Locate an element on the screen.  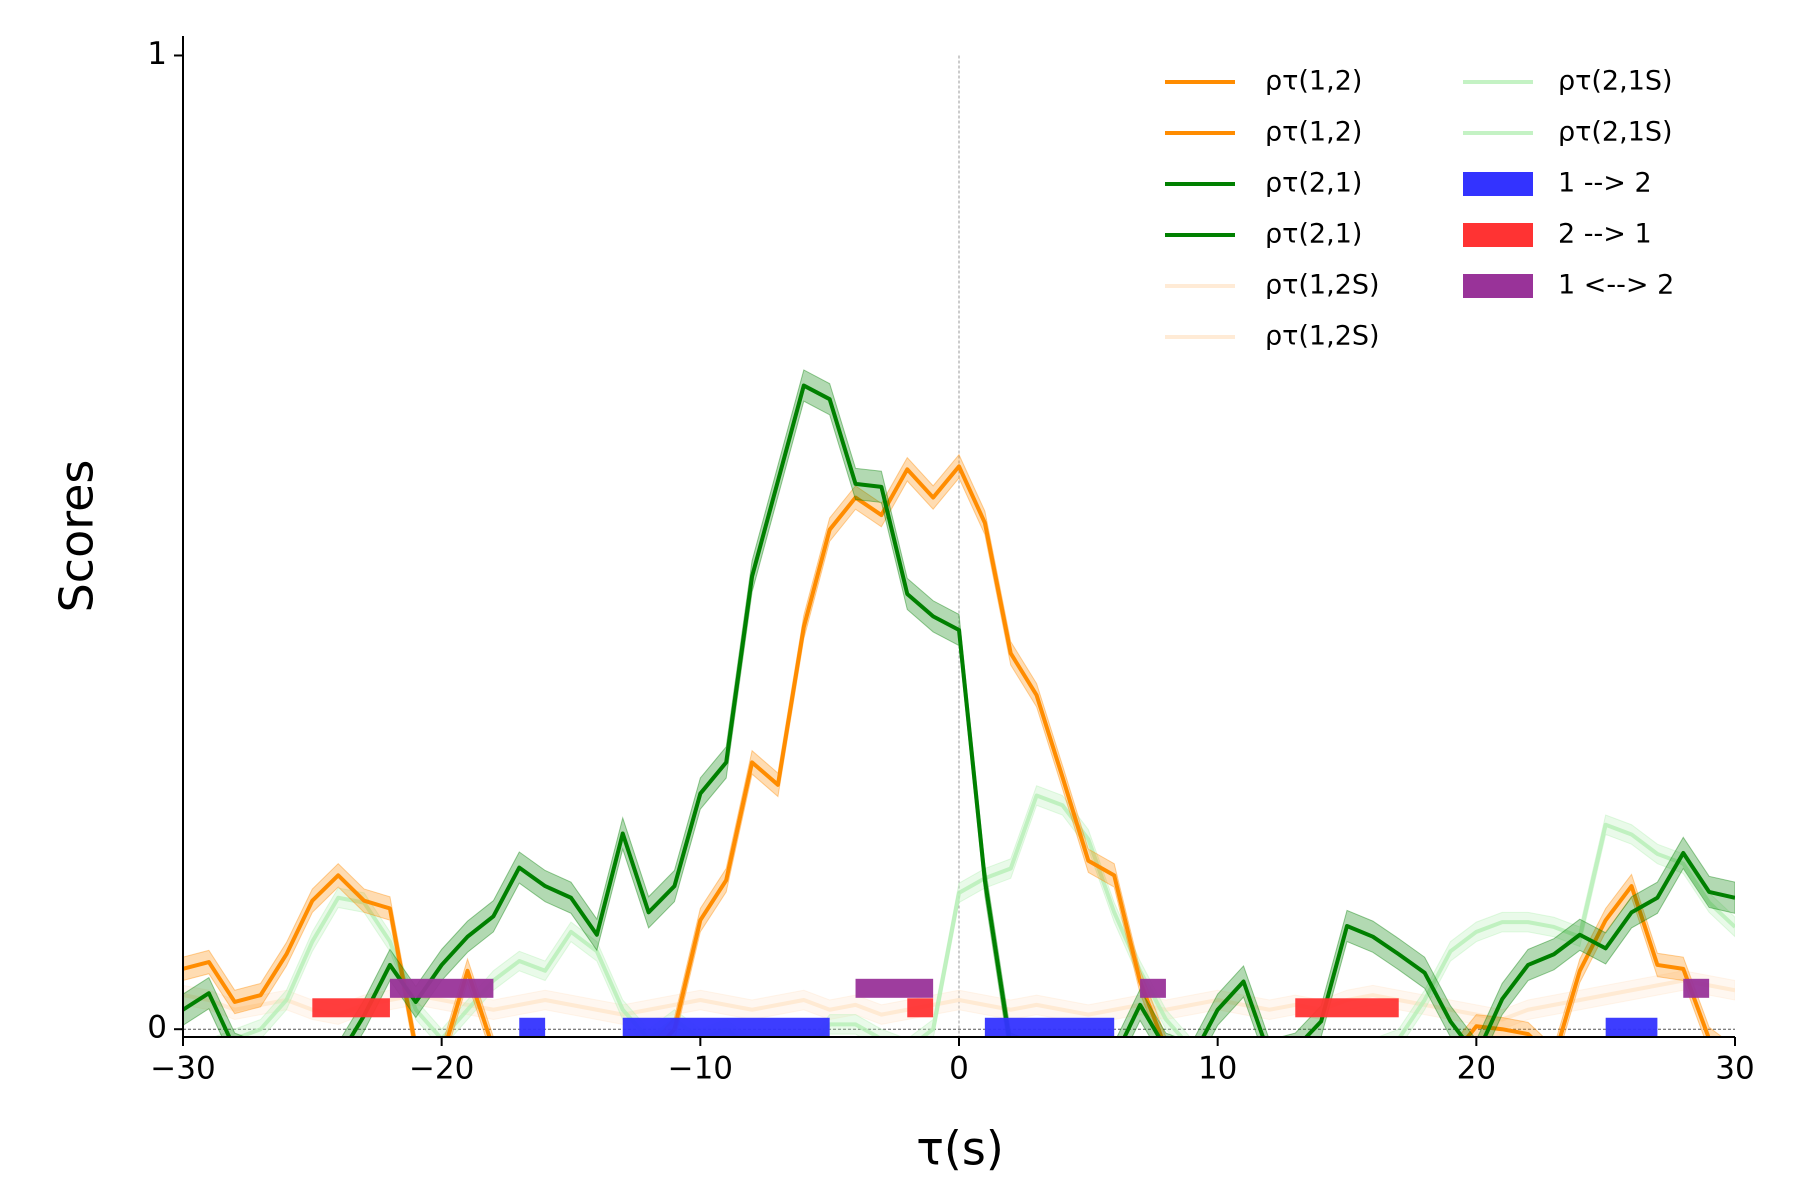
x-tick-label: 0 is located at coordinates (959, 1069).